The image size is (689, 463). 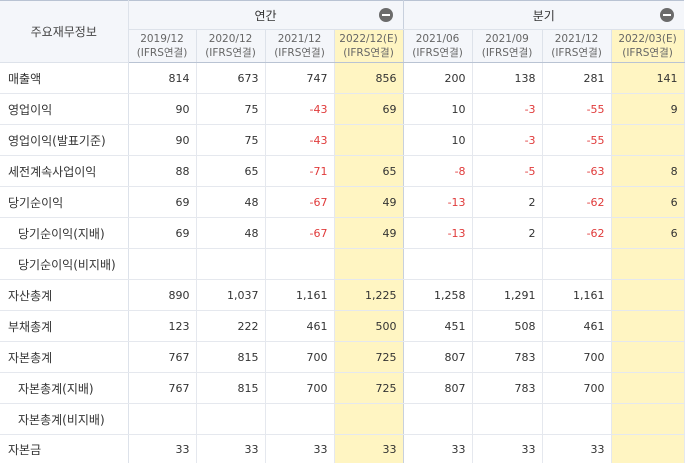 I want to click on row-label: 당기순이익, so click(x=64, y=202).